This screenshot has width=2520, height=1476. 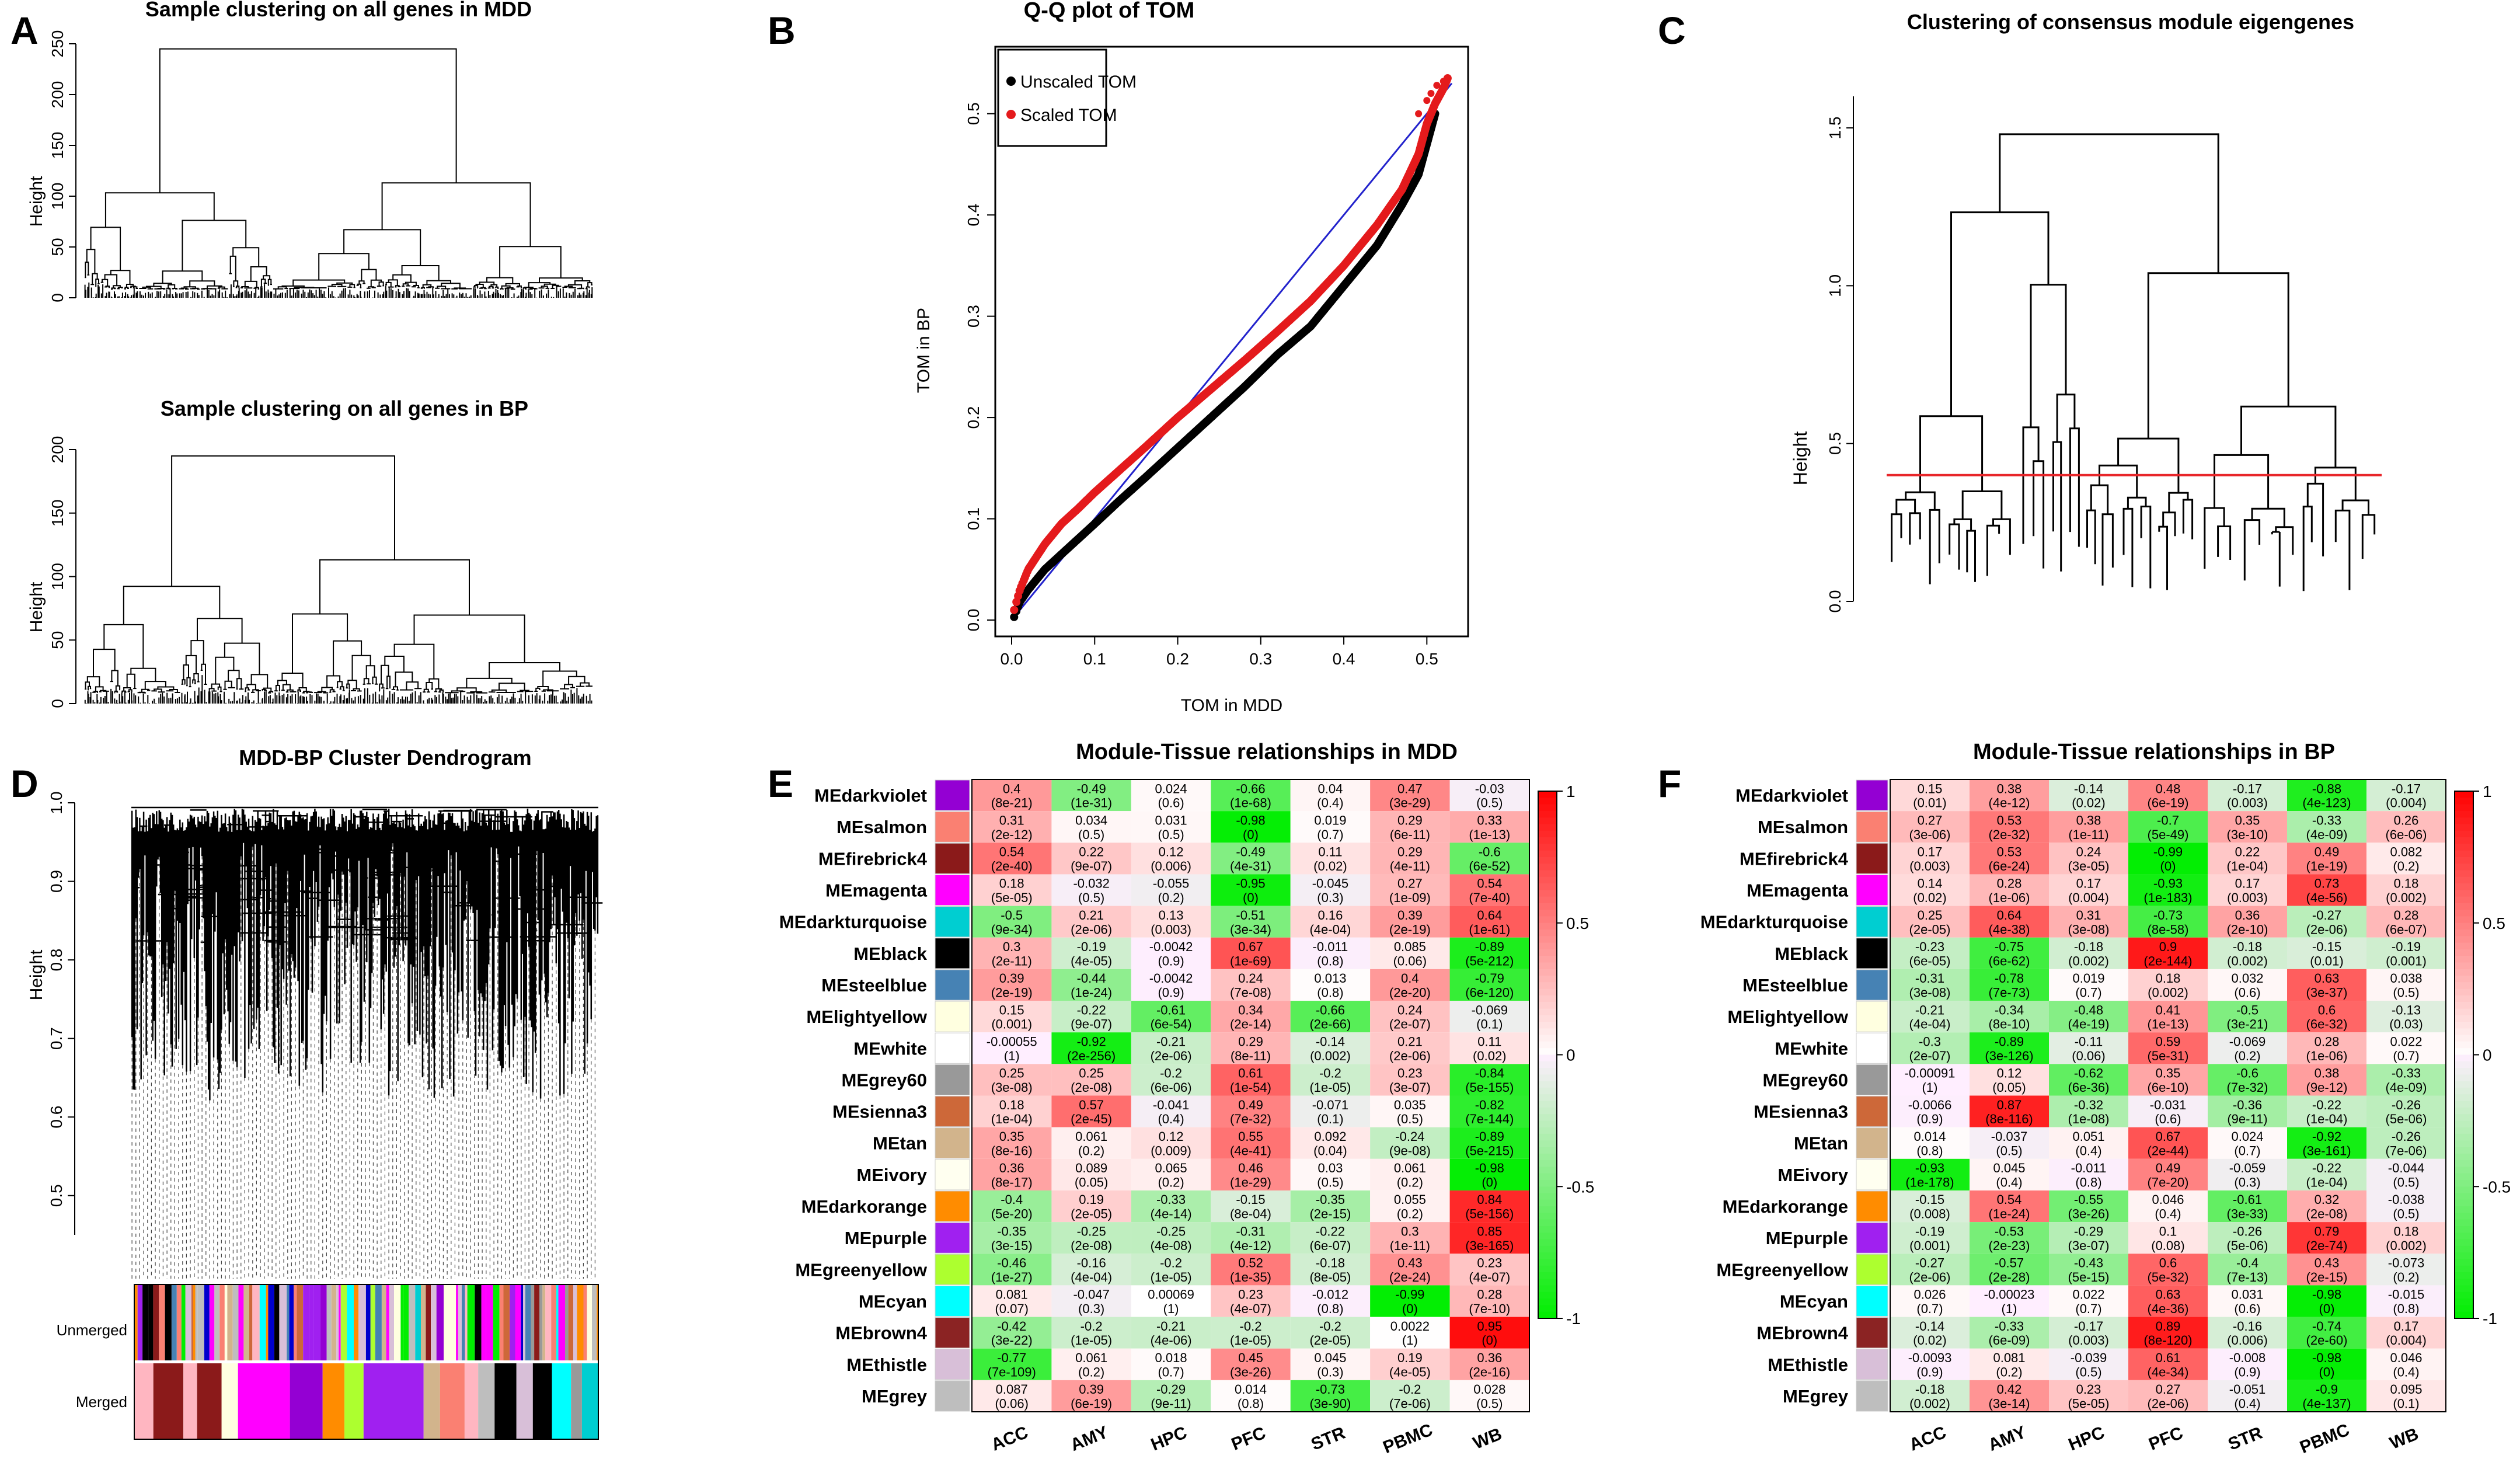 What do you see at coordinates (1231, 342) in the screenshot?
I see `plot-frame` at bounding box center [1231, 342].